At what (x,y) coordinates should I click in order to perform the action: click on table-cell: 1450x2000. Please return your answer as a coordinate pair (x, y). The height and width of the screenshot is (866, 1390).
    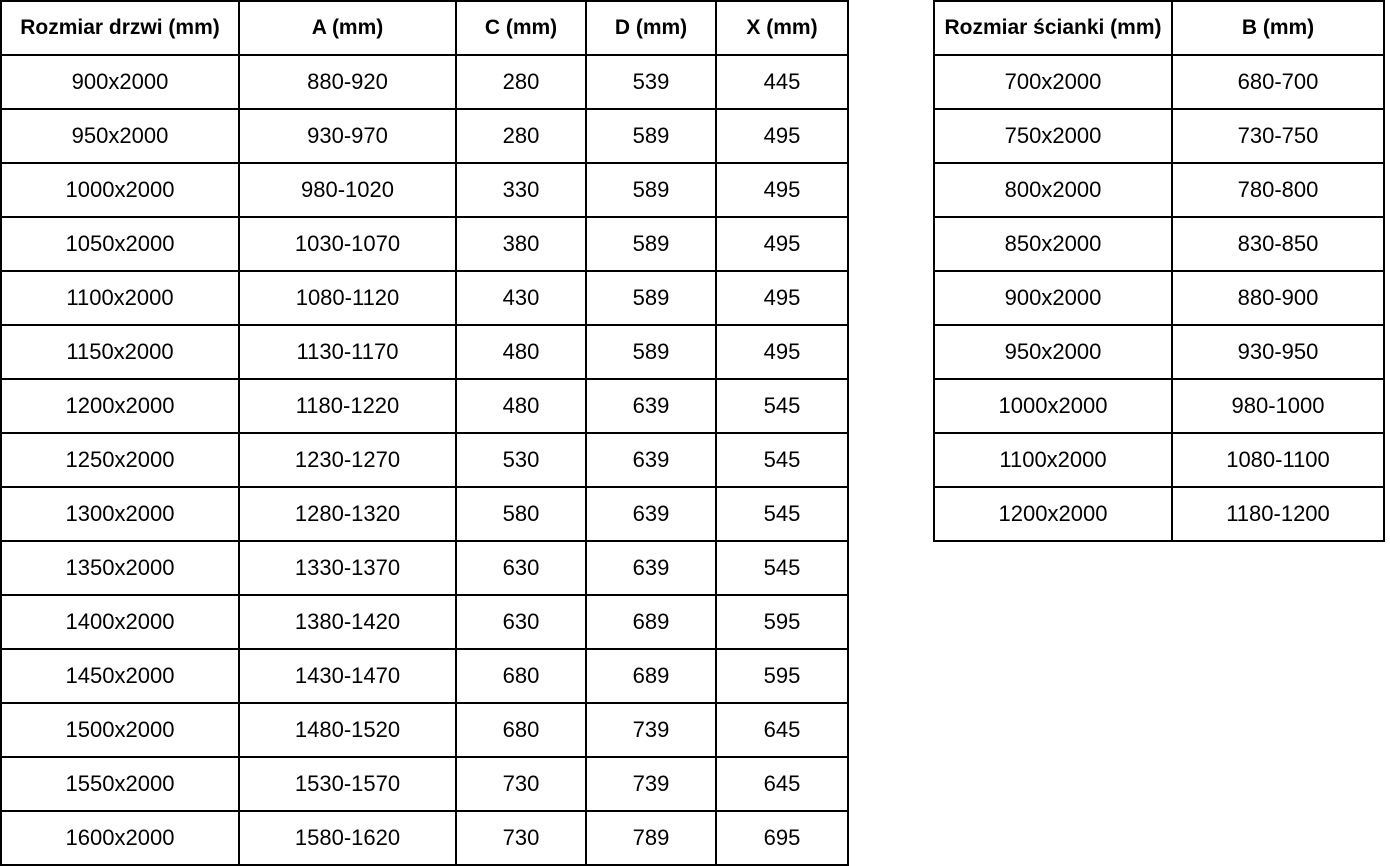
    Looking at the image, I should click on (120, 676).